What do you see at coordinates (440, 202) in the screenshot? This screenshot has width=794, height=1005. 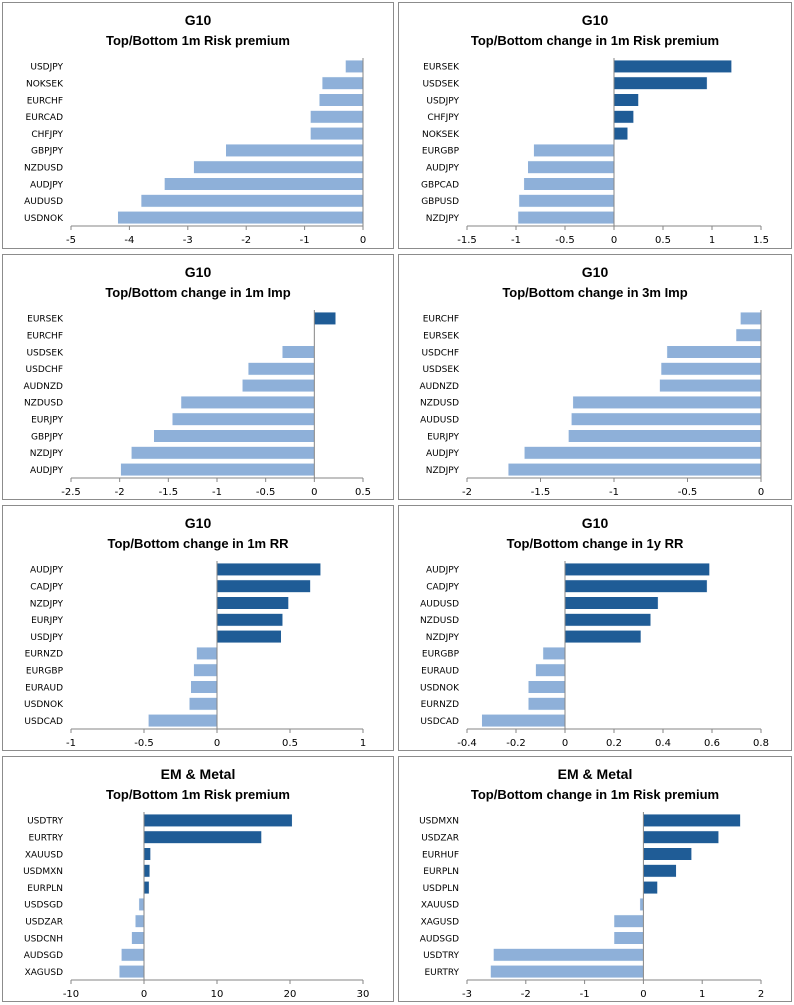 I see `category-label-gbpusd: GBPUSD` at bounding box center [440, 202].